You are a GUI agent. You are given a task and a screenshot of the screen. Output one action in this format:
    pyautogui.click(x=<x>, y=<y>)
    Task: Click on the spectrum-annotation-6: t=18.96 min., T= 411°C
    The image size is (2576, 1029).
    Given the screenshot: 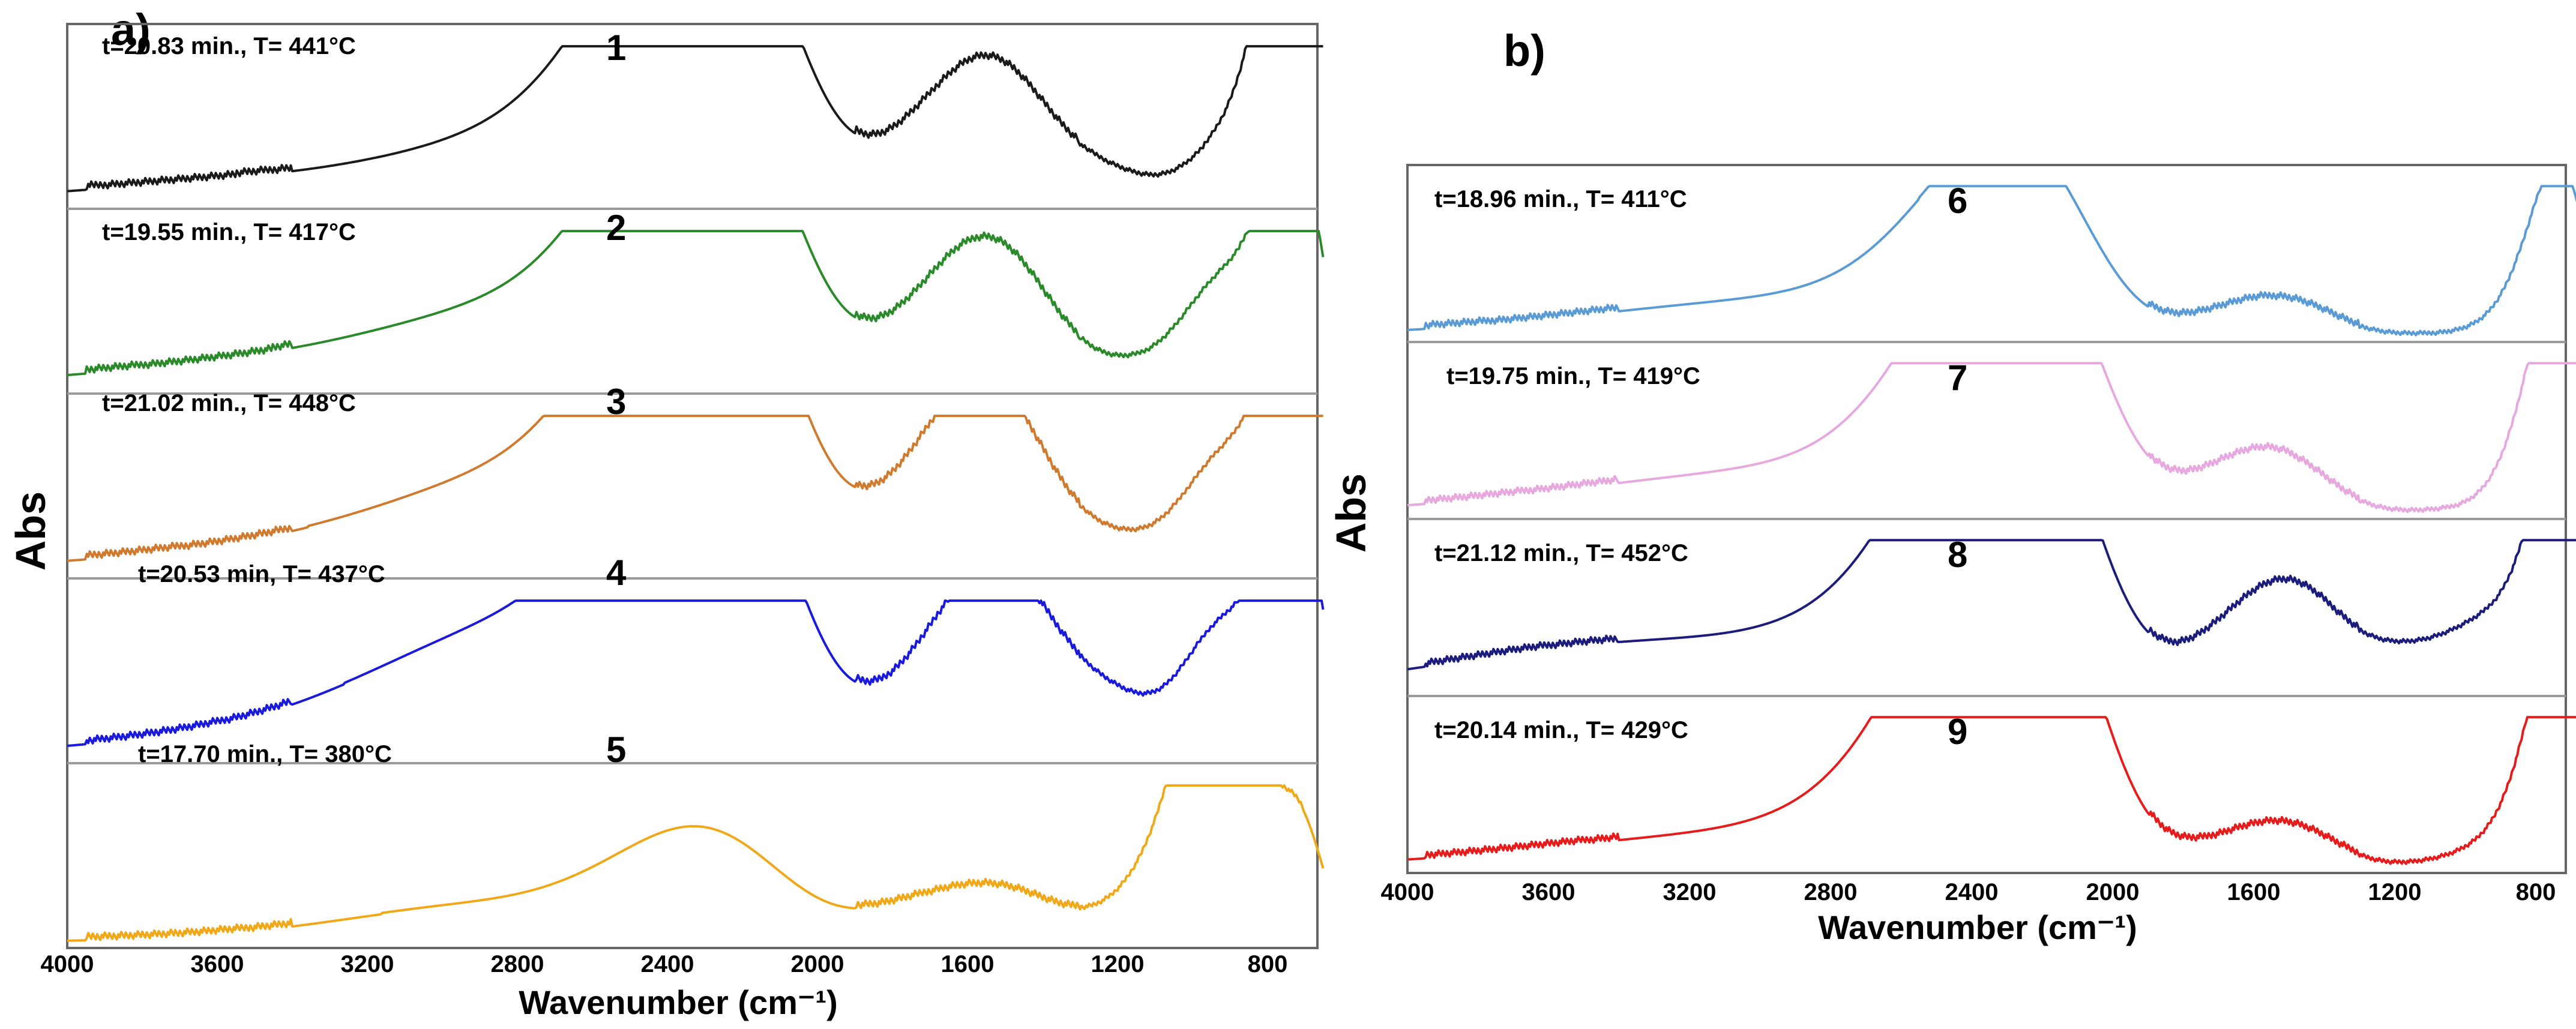 What is the action you would take?
    pyautogui.click(x=1561, y=199)
    